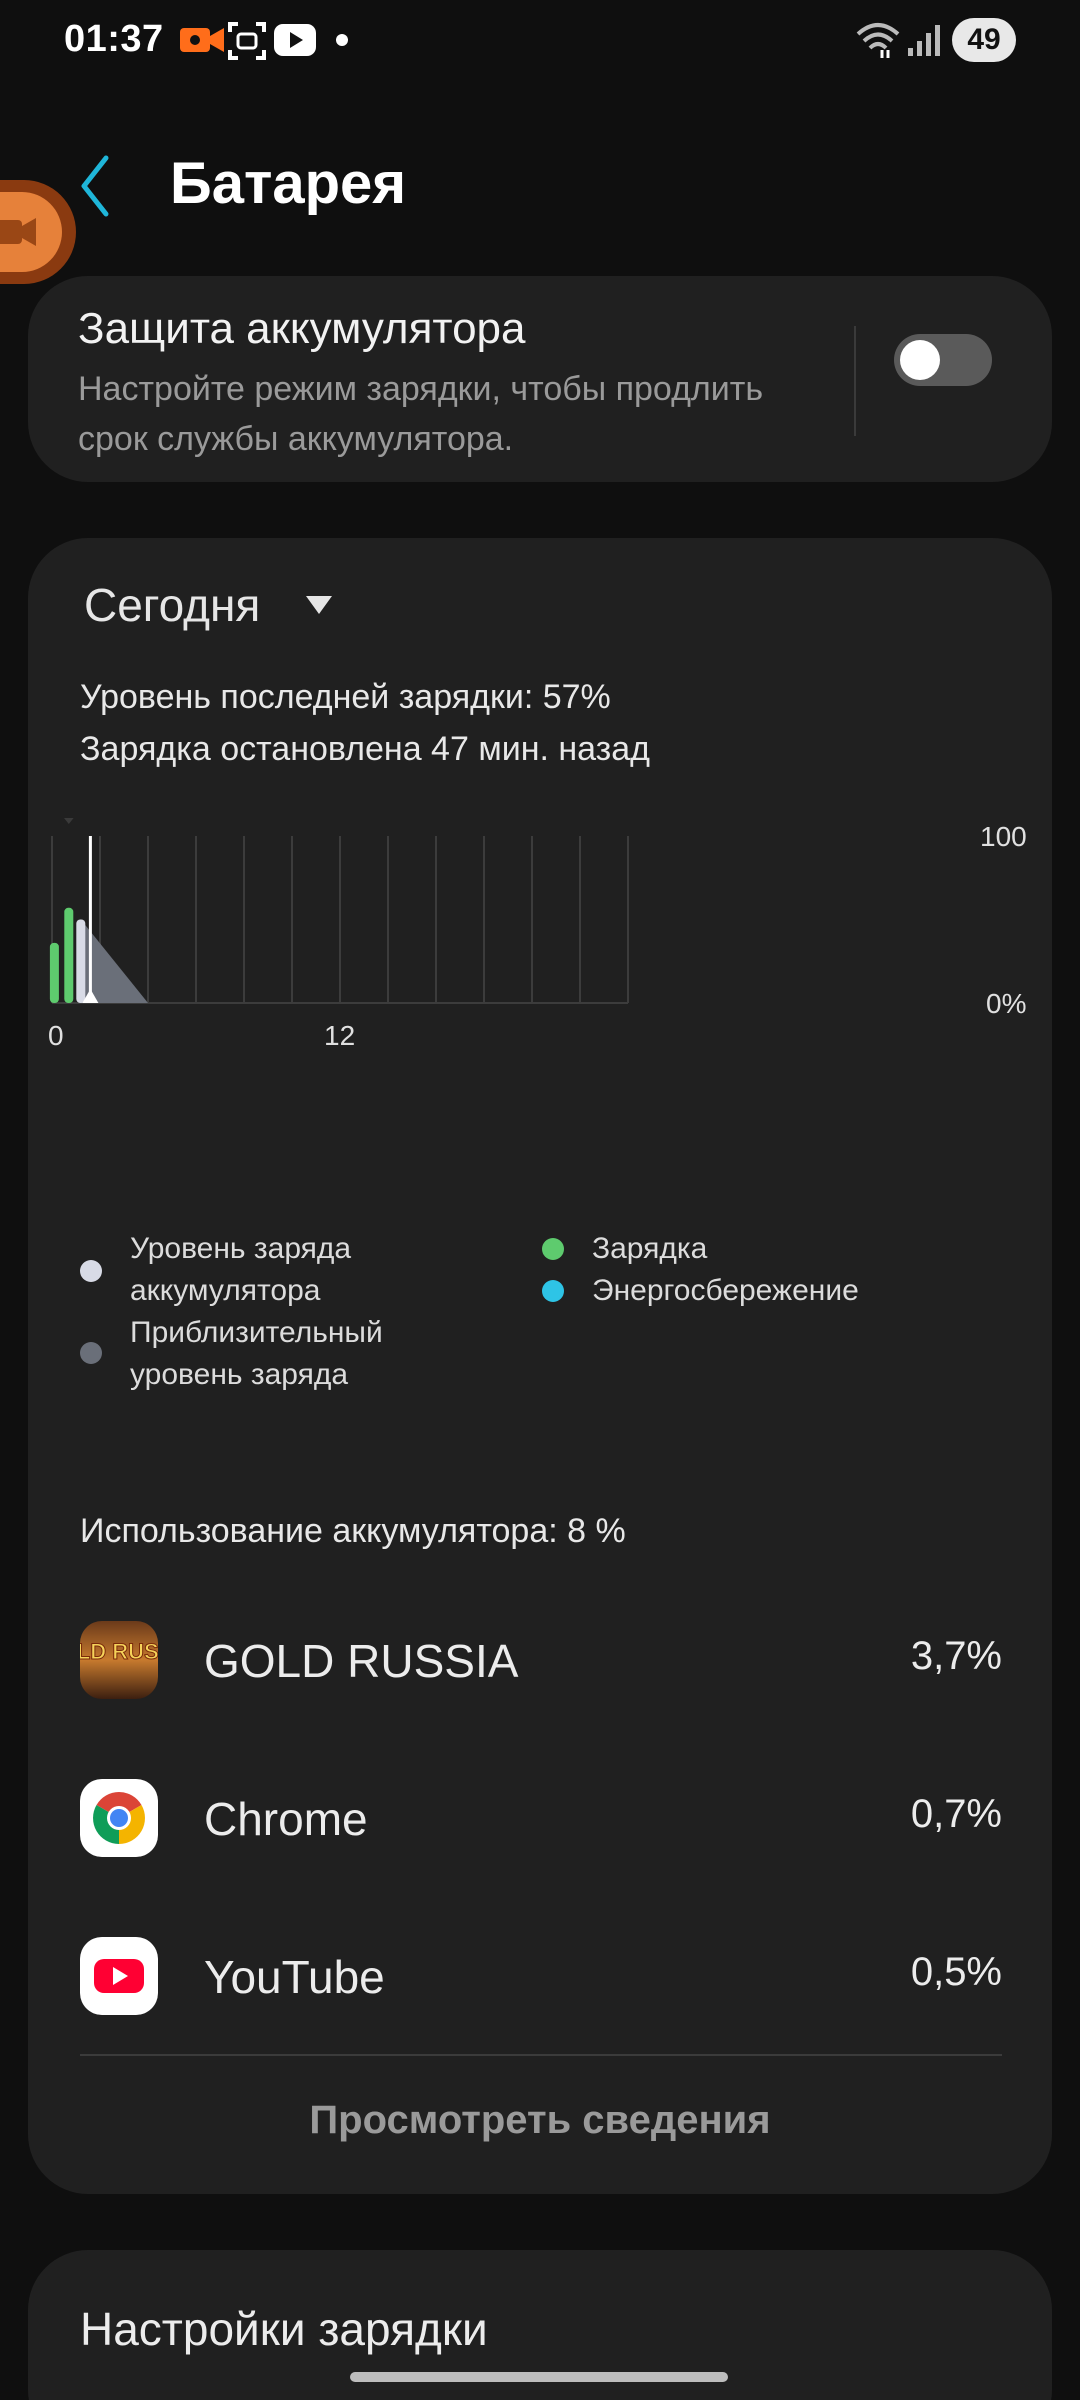 The width and height of the screenshot is (1080, 2400). Describe the element at coordinates (345, 697) in the screenshot. I see `last-charge-level: Уровень последней зарядки: 57%` at that location.